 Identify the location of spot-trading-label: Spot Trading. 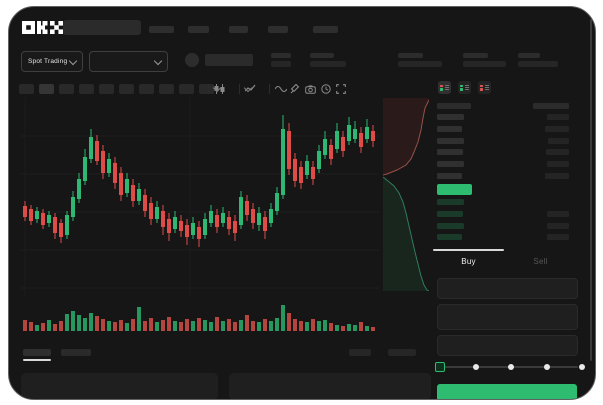
(48, 61).